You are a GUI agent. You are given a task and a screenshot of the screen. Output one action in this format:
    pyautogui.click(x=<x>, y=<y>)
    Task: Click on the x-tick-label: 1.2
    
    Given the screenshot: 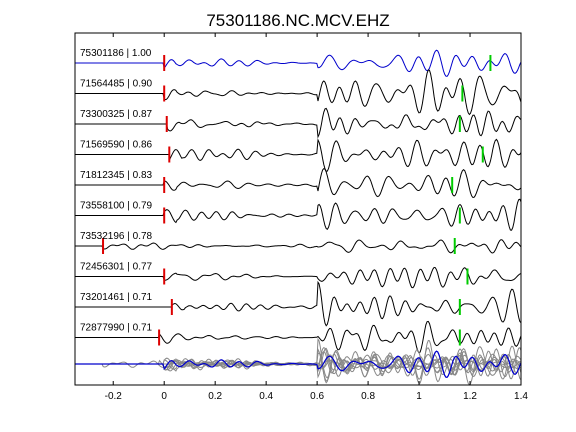 What is the action you would take?
    pyautogui.click(x=470, y=396)
    